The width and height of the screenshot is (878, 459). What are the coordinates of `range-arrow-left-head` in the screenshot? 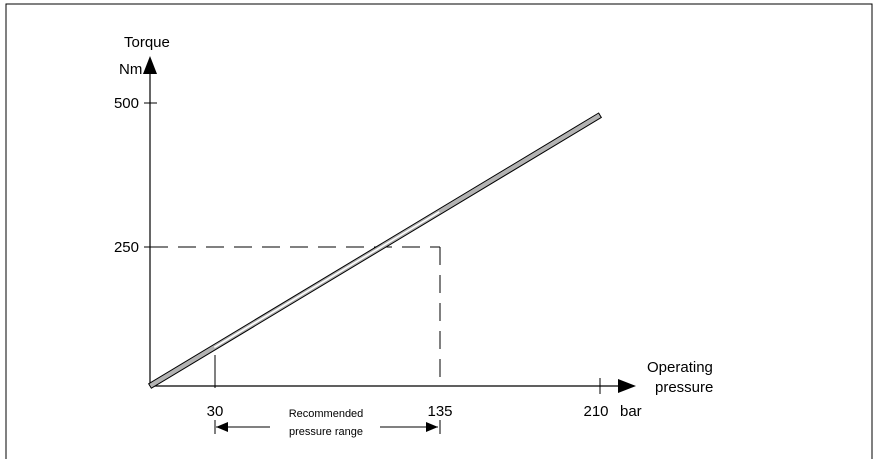 It's located at (222, 427).